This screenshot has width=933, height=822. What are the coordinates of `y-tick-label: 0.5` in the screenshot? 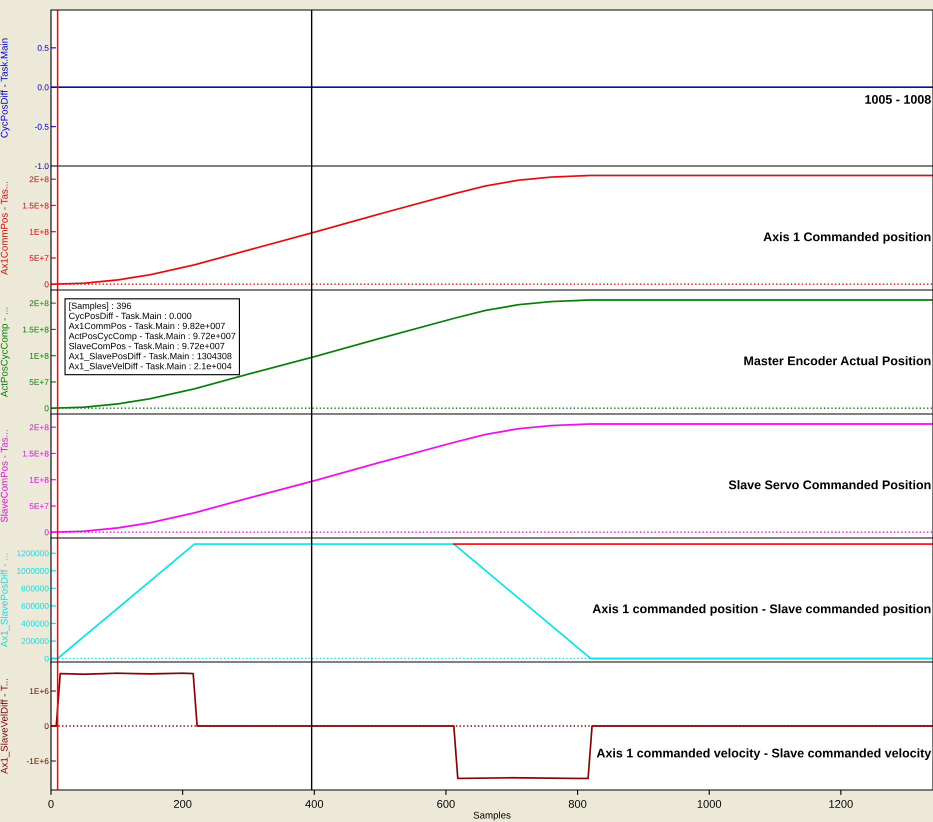 It's located at (43, 48).